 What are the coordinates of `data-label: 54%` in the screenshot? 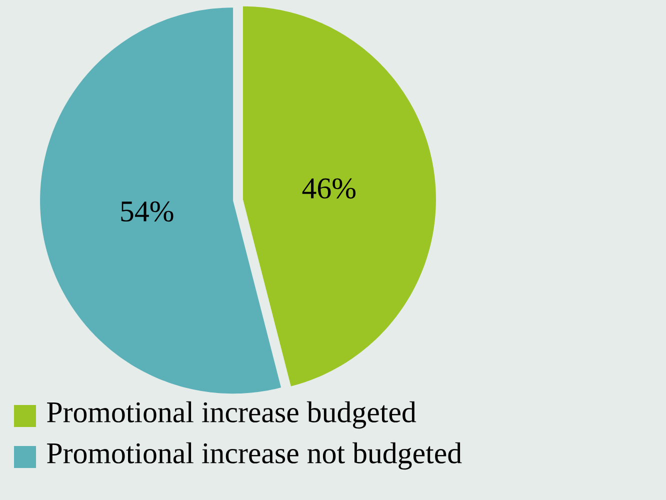 It's located at (147, 211).